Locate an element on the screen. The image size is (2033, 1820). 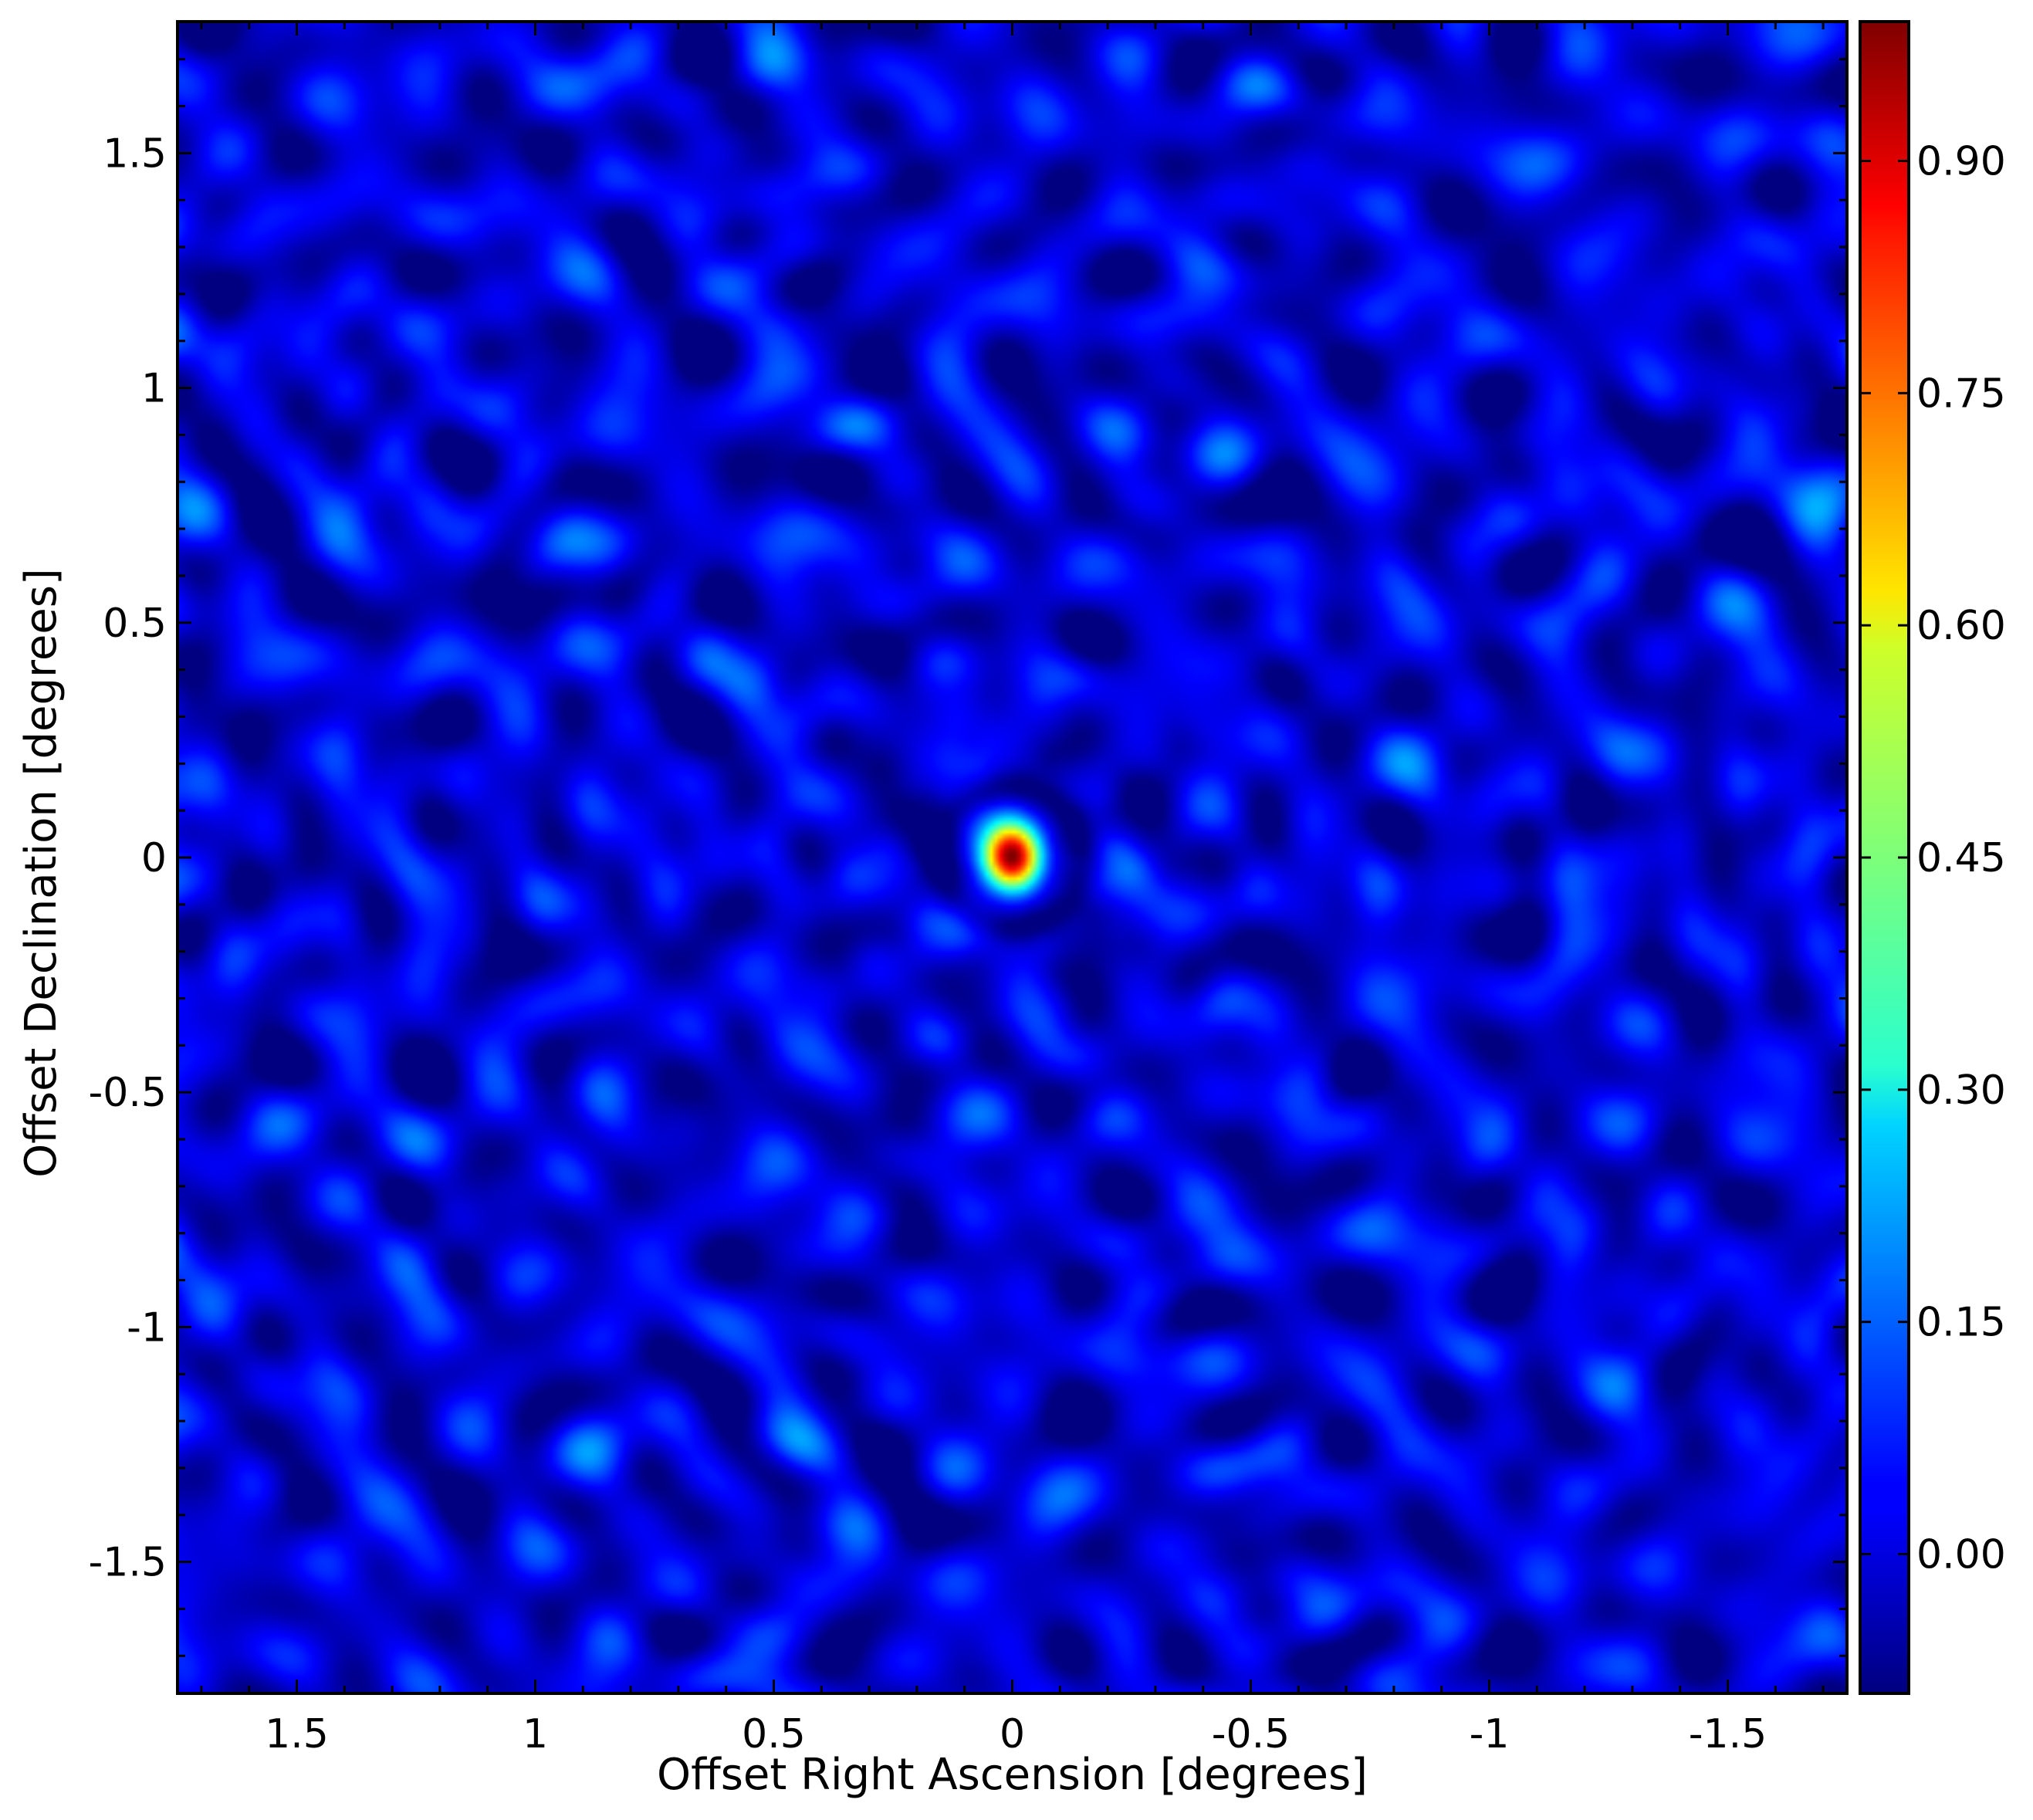
y-axis-label: Offset Declination [degrees] is located at coordinates (41, 873).